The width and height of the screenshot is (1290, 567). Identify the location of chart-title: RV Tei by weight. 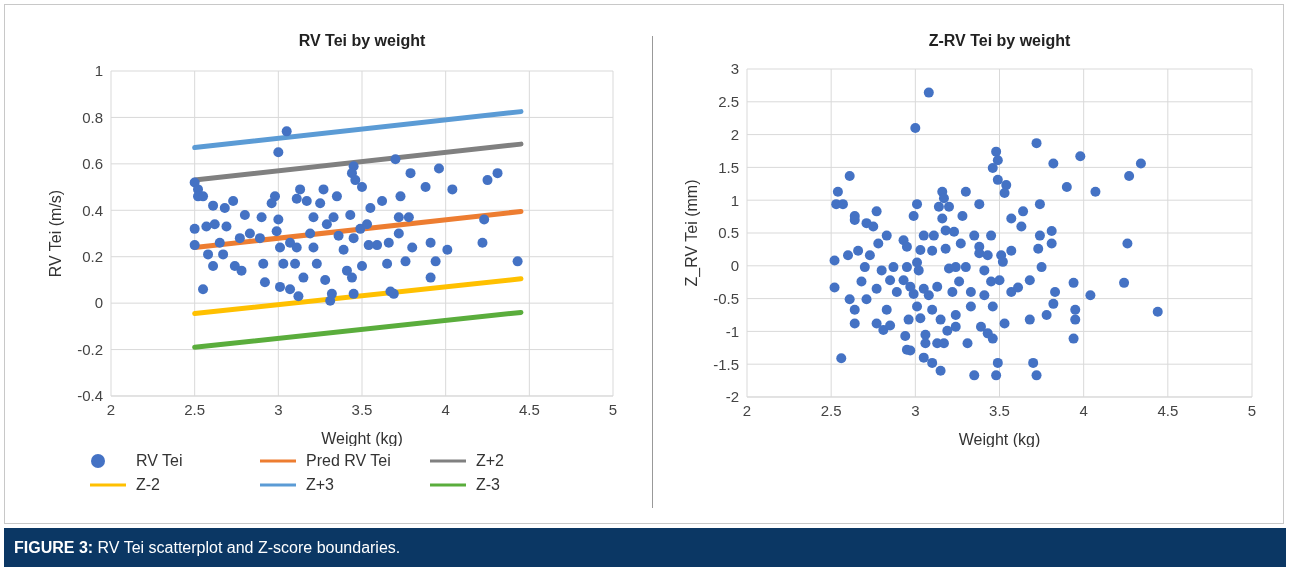
(362, 41).